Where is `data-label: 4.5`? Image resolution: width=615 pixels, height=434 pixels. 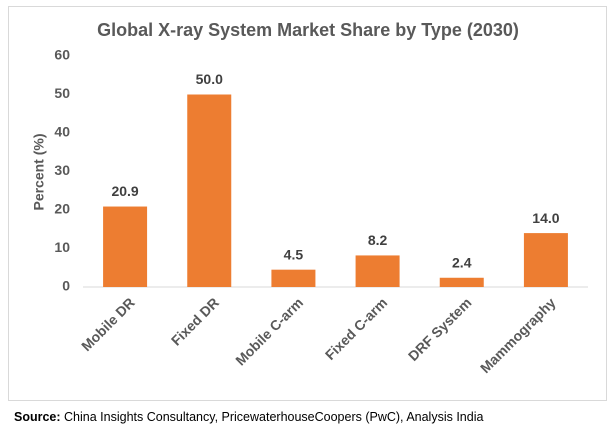 data-label: 4.5 is located at coordinates (294, 254).